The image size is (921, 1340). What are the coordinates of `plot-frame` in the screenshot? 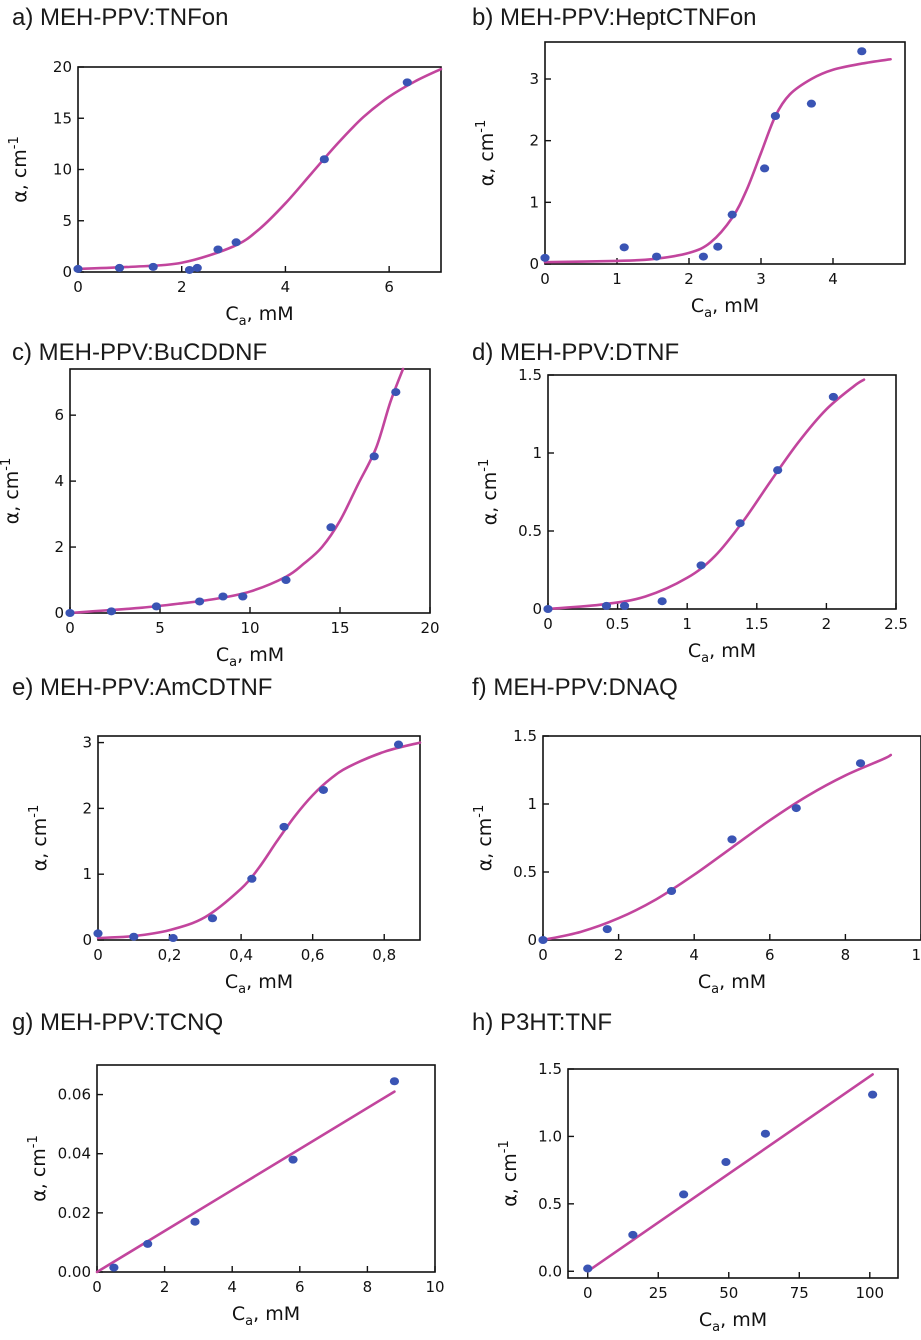 It's located at (725, 153).